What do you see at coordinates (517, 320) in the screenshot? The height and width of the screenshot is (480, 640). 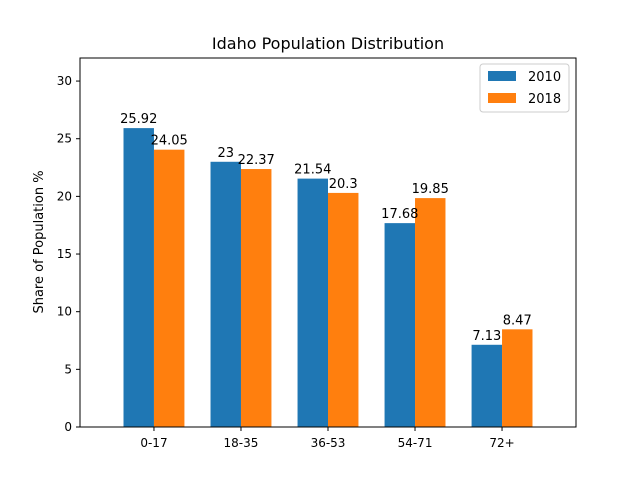 I see `bar-value-label: 8.47` at bounding box center [517, 320].